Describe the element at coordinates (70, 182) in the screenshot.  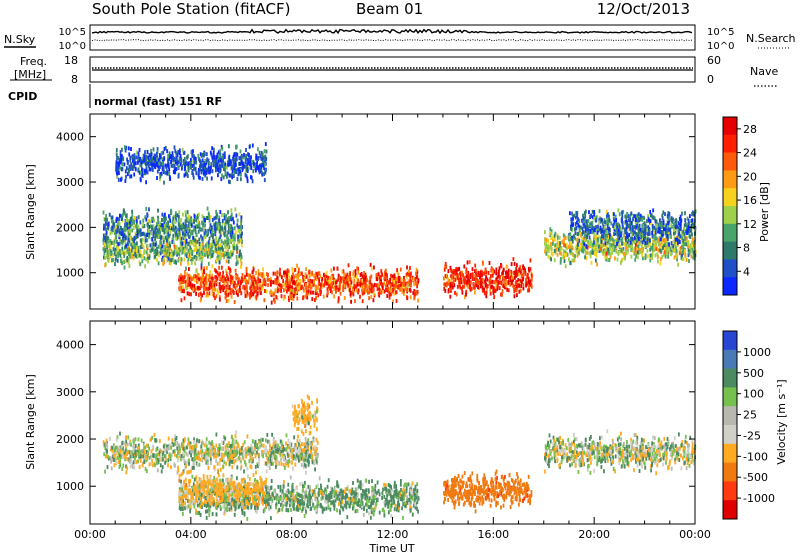
I see `power-ytick-label: 3000` at that location.